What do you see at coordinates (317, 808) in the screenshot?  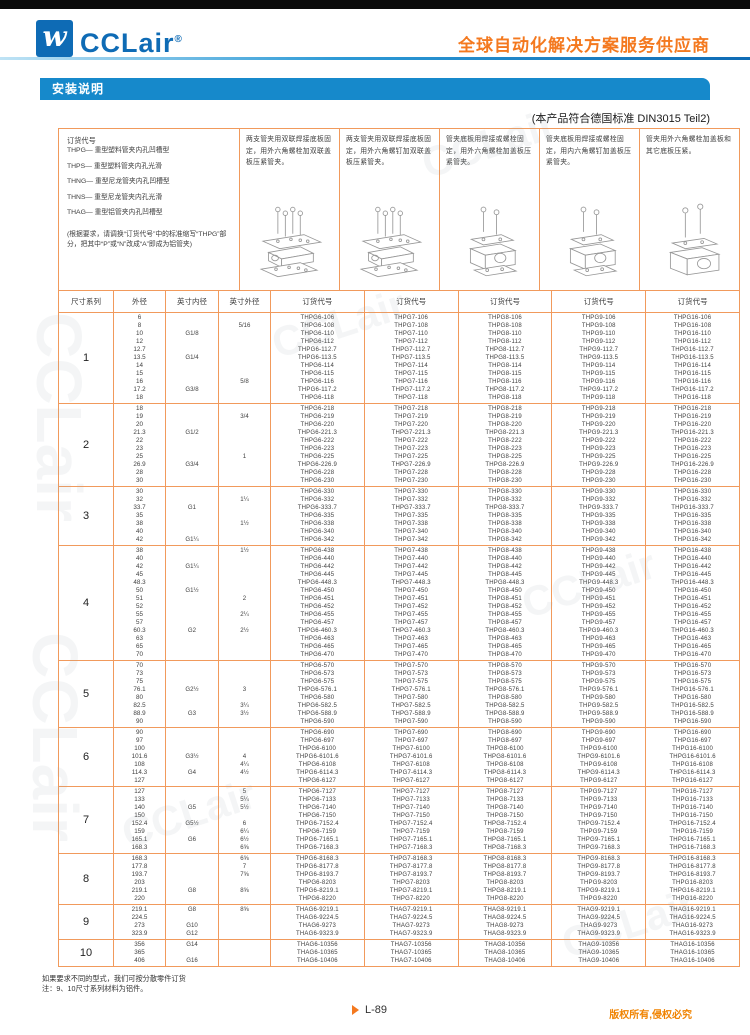 I see `order-code-value: THPG6-7140` at bounding box center [317, 808].